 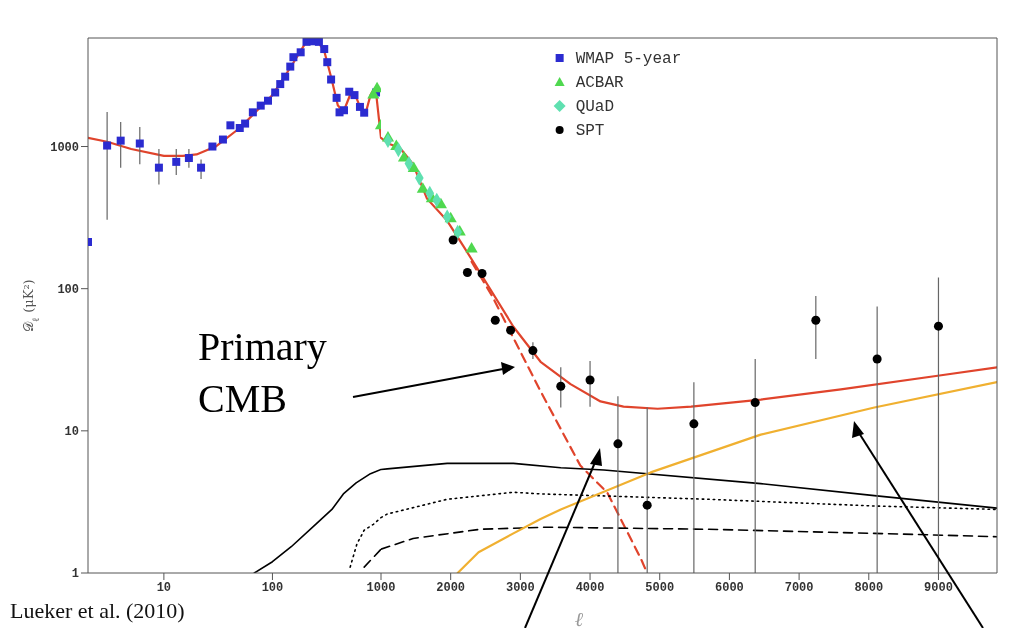 What do you see at coordinates (262, 372) in the screenshot?
I see `annotation: Primary CMB` at bounding box center [262, 372].